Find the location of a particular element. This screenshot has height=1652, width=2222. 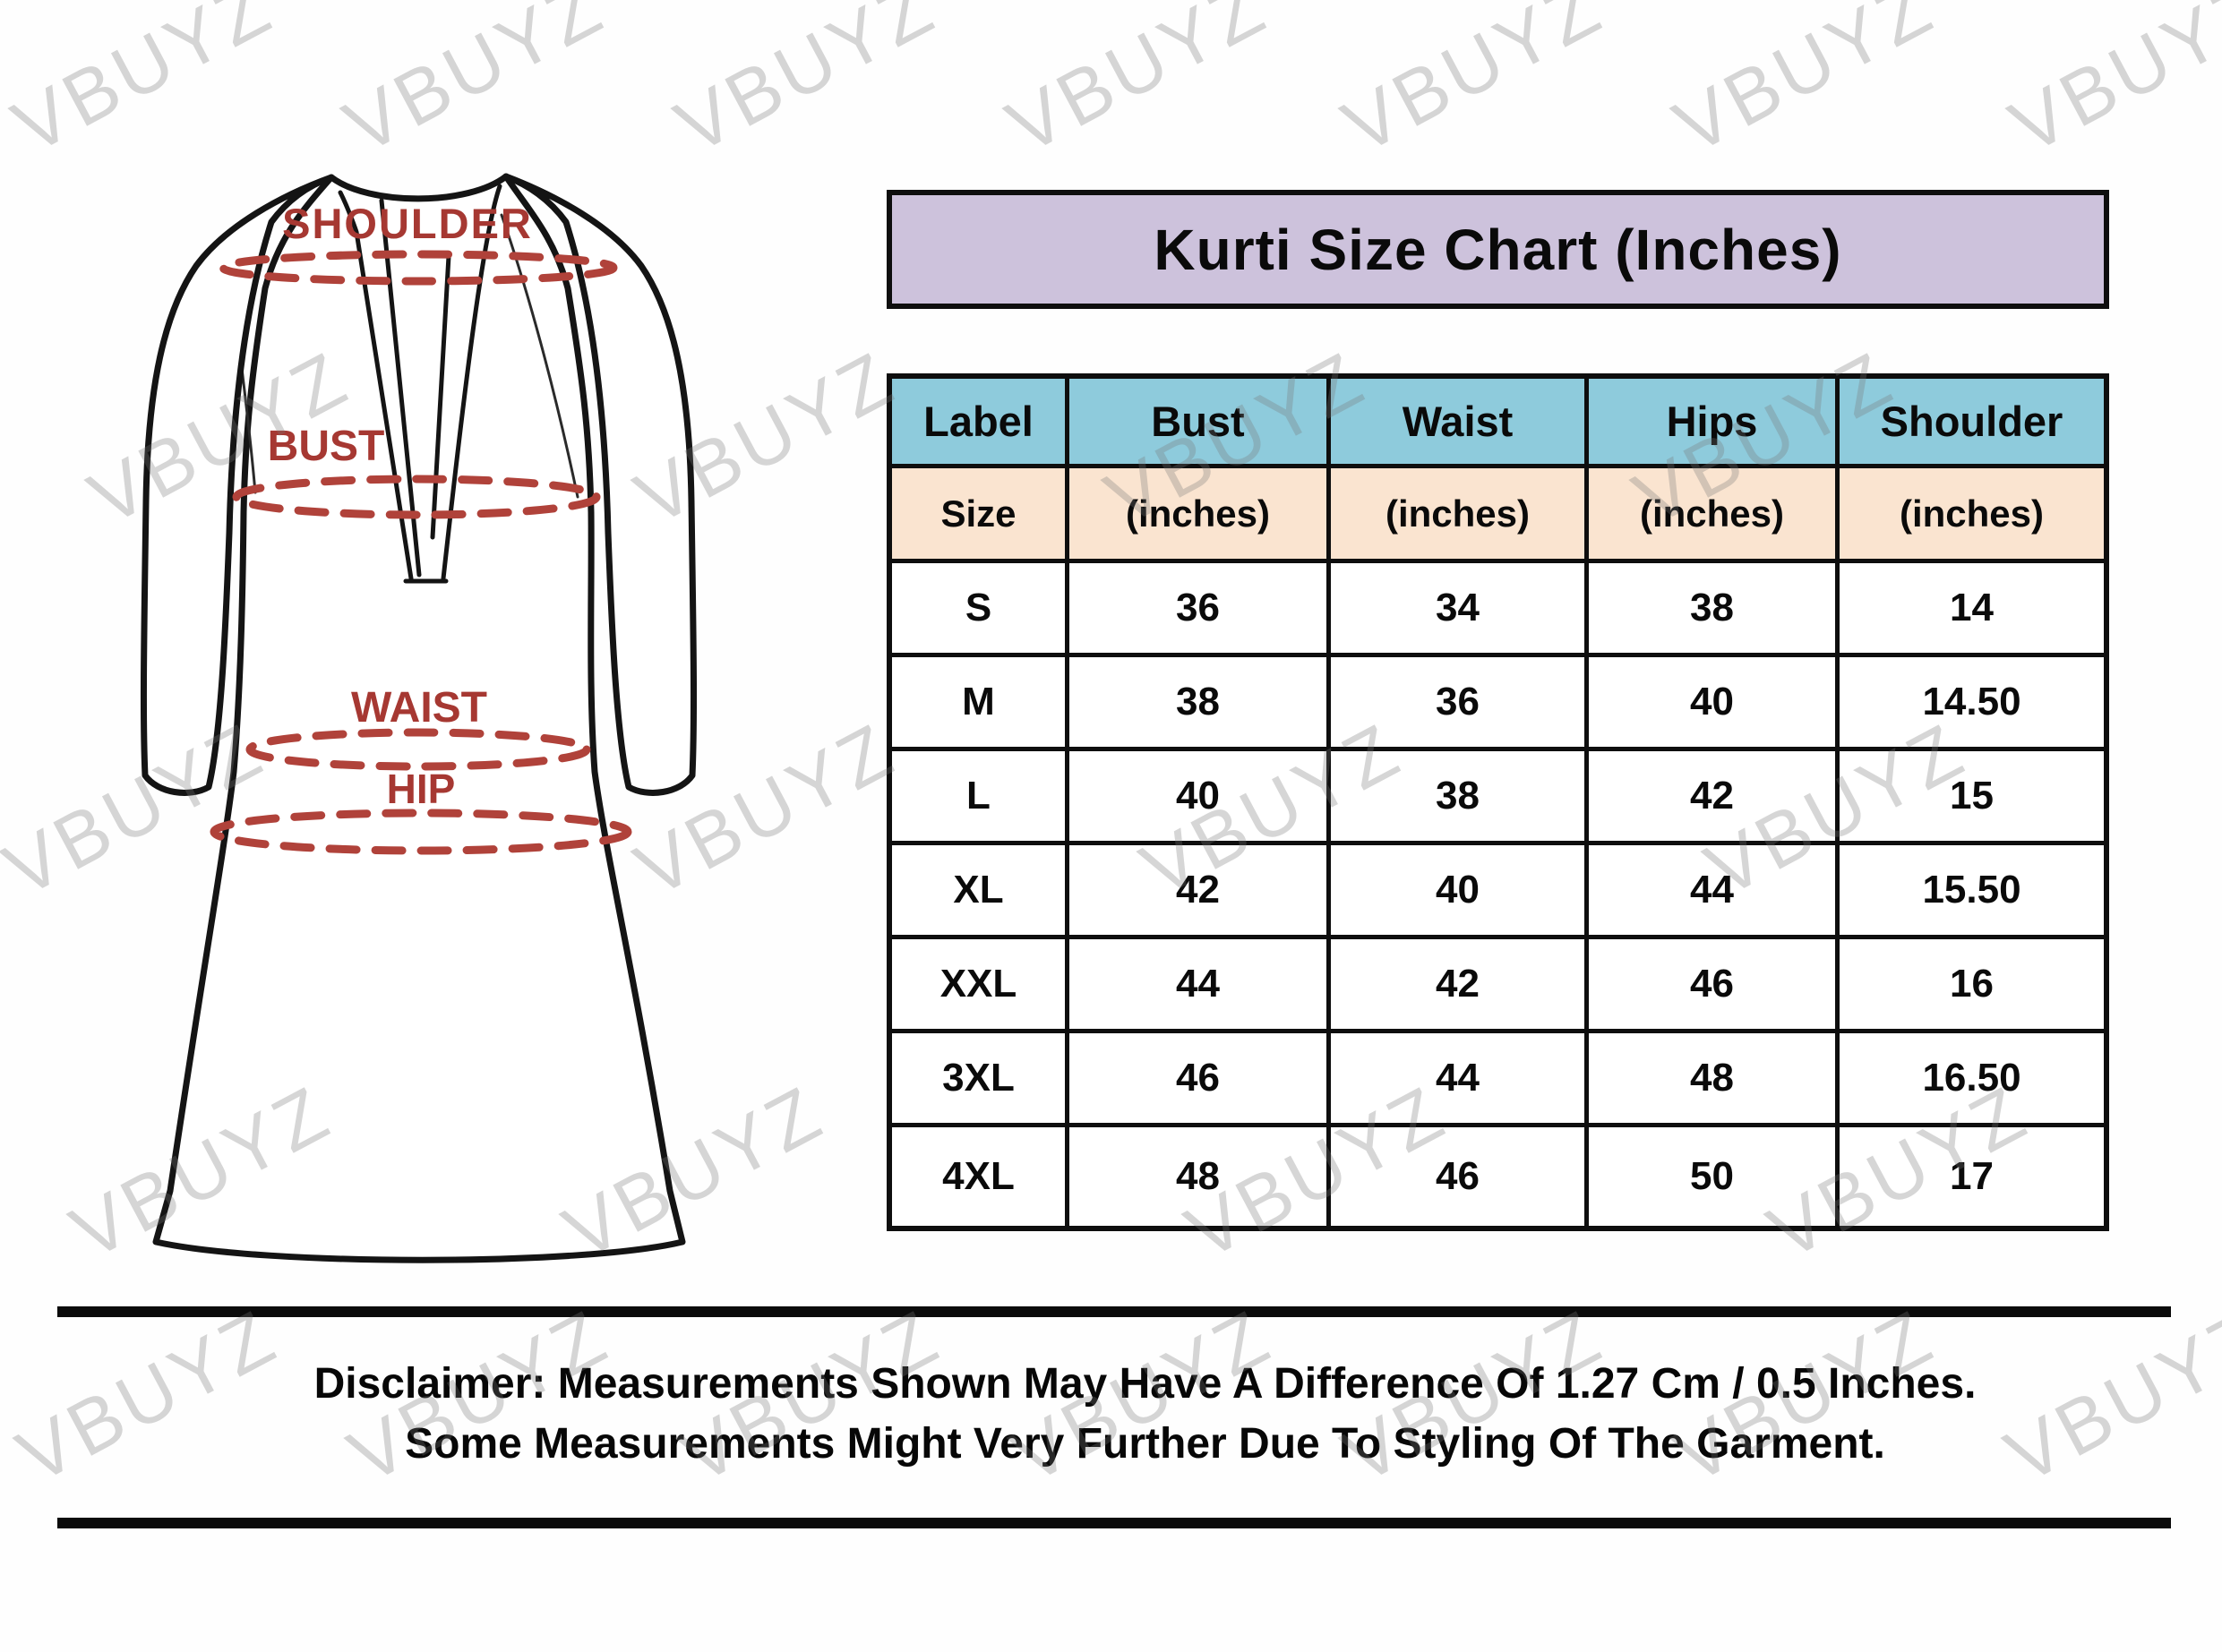

chart-title-bar: Kurti Size Chart (Inches) is located at coordinates (1498, 249).